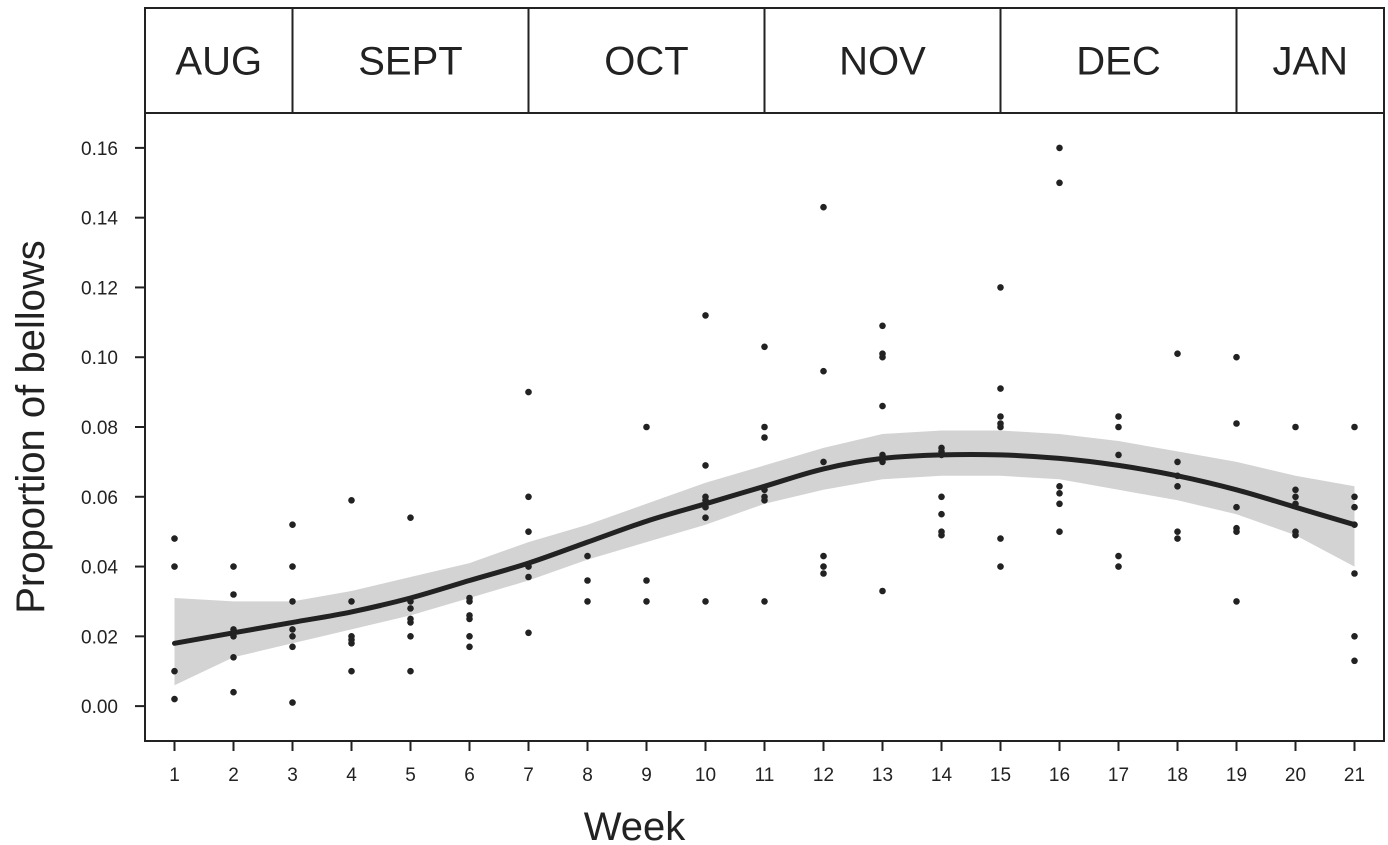 The width and height of the screenshot is (1388, 845). I want to click on y-tick-label: 0.12, so click(99, 288).